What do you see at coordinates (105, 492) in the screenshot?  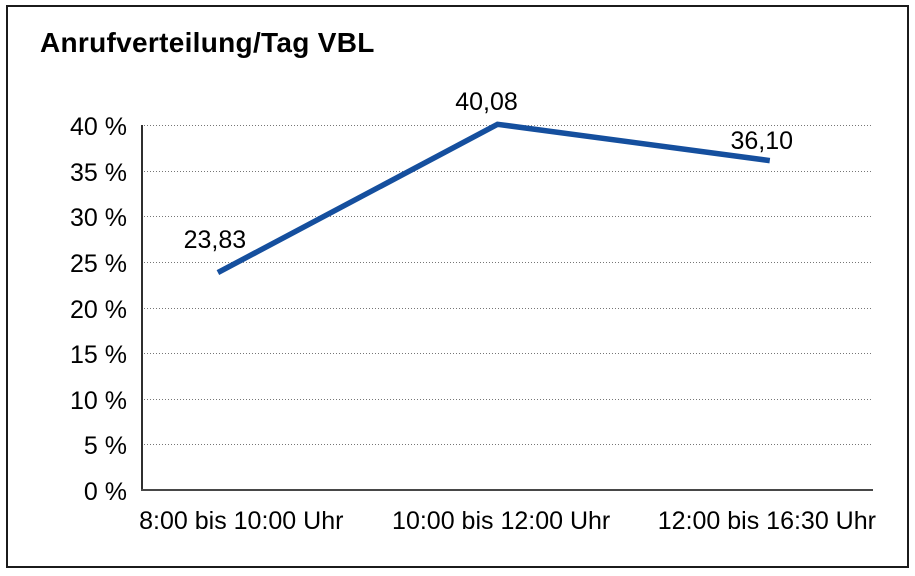 I see `y-tick-label: 0 %` at bounding box center [105, 492].